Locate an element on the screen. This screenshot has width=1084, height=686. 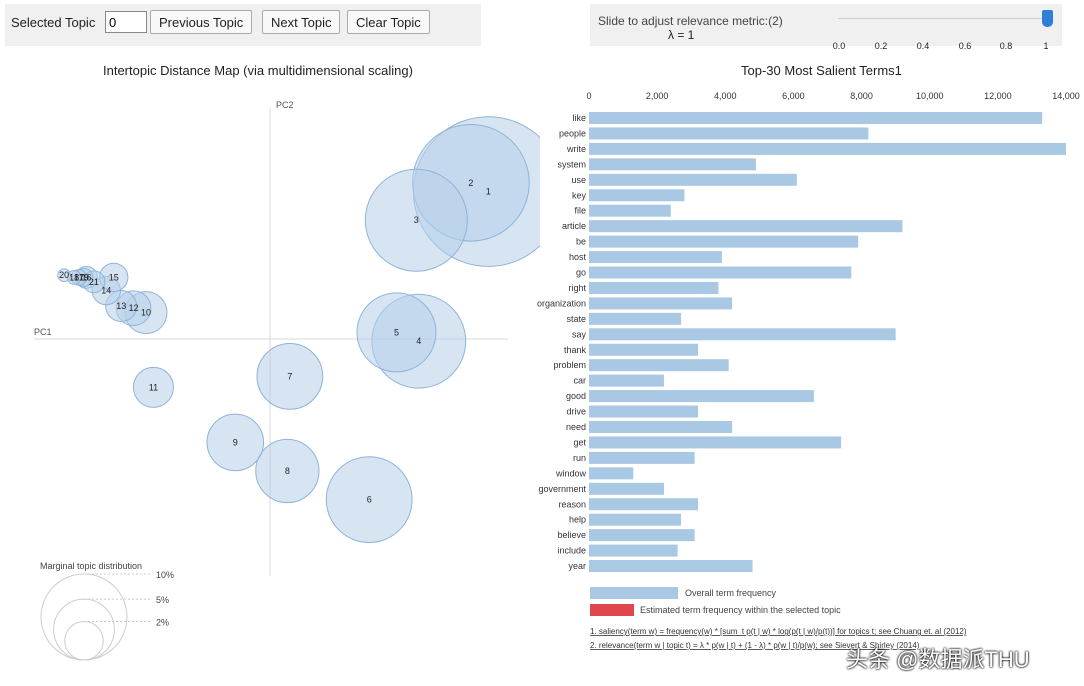
term-label: believe is located at coordinates (571, 535).